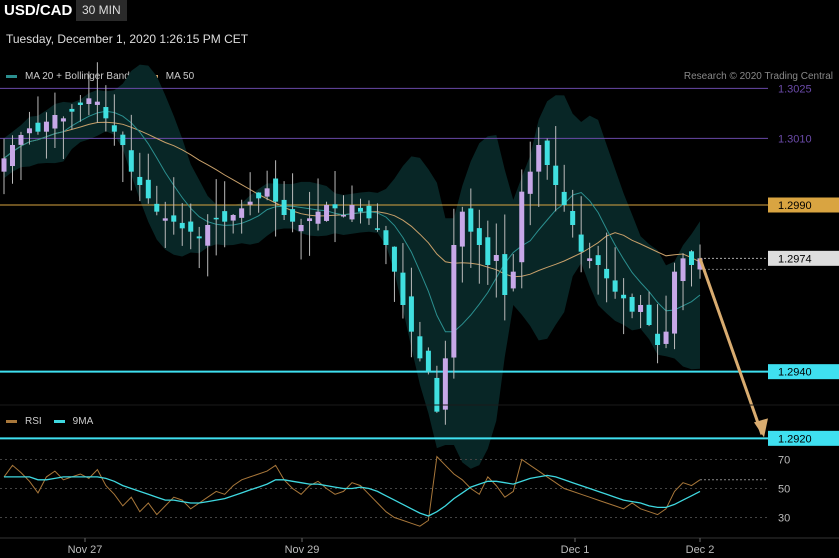 Image resolution: width=839 pixels, height=558 pixels. Describe the element at coordinates (795, 259) in the screenshot. I see `level-label-1.2974: 1.2974` at that location.